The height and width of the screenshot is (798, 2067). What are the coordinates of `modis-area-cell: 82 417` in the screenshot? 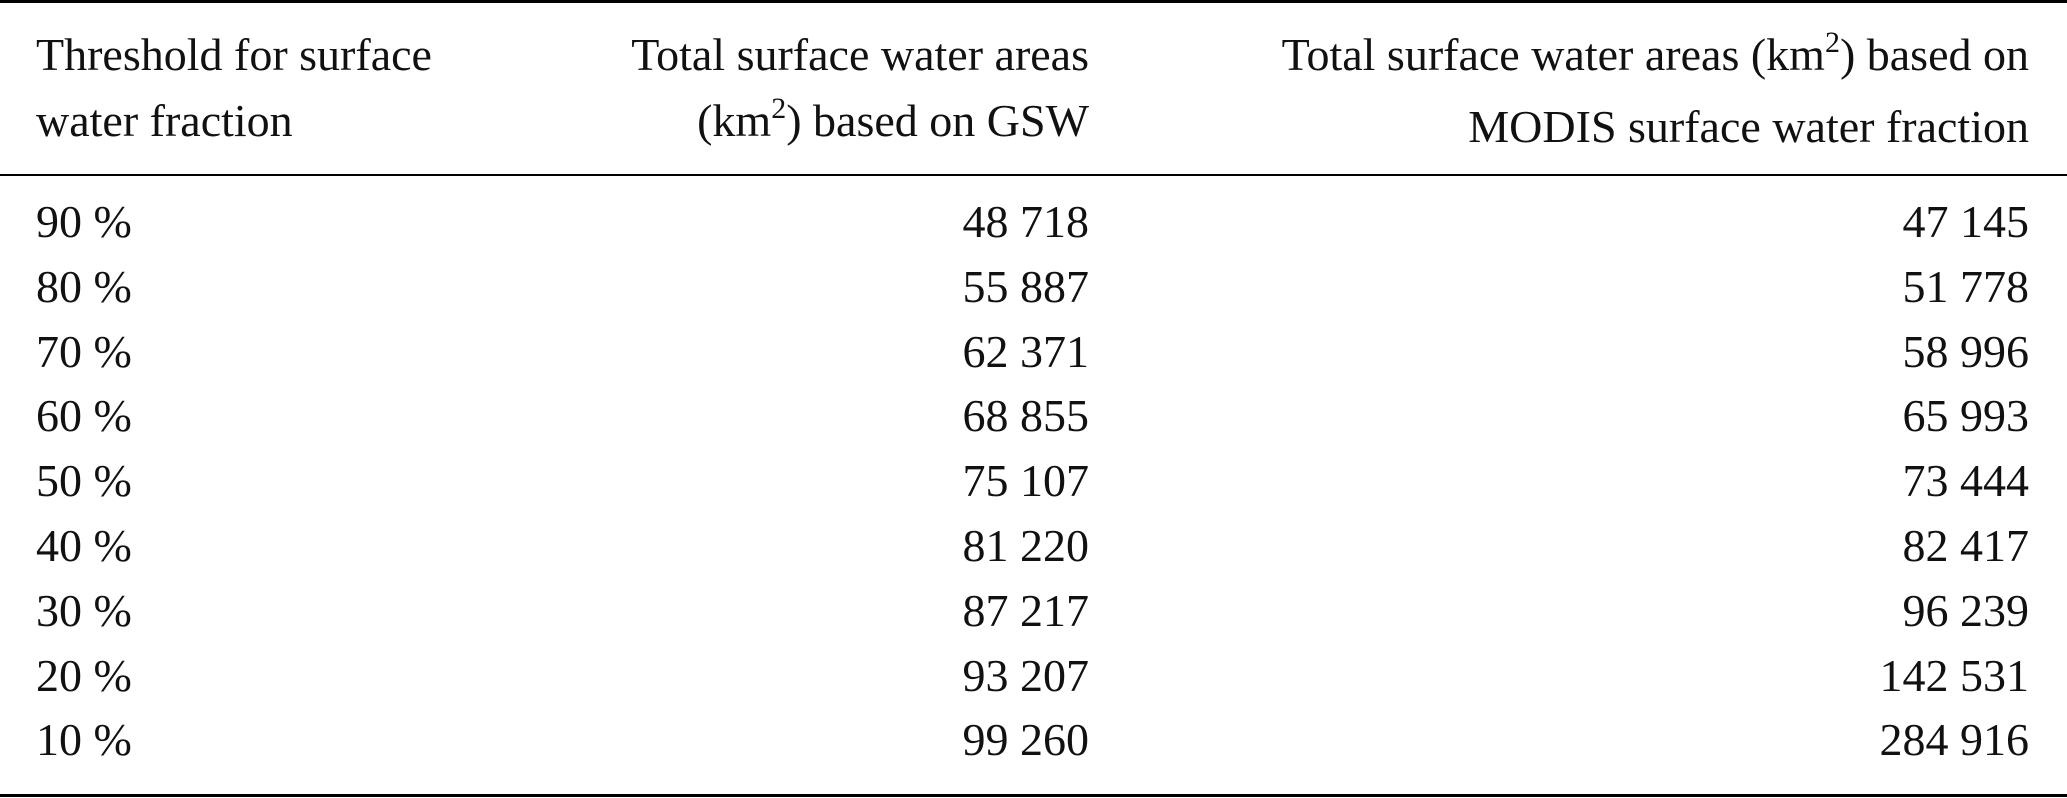 It's located at (1966, 545).